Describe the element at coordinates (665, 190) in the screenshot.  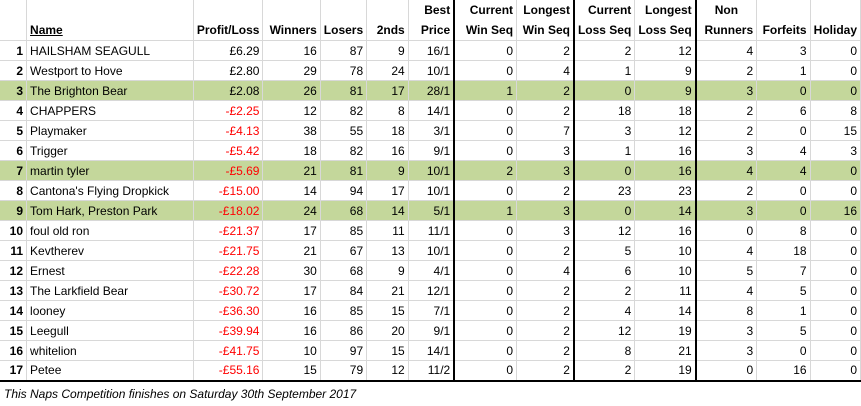
I see `longest-loss-seq-cell: 23` at that location.